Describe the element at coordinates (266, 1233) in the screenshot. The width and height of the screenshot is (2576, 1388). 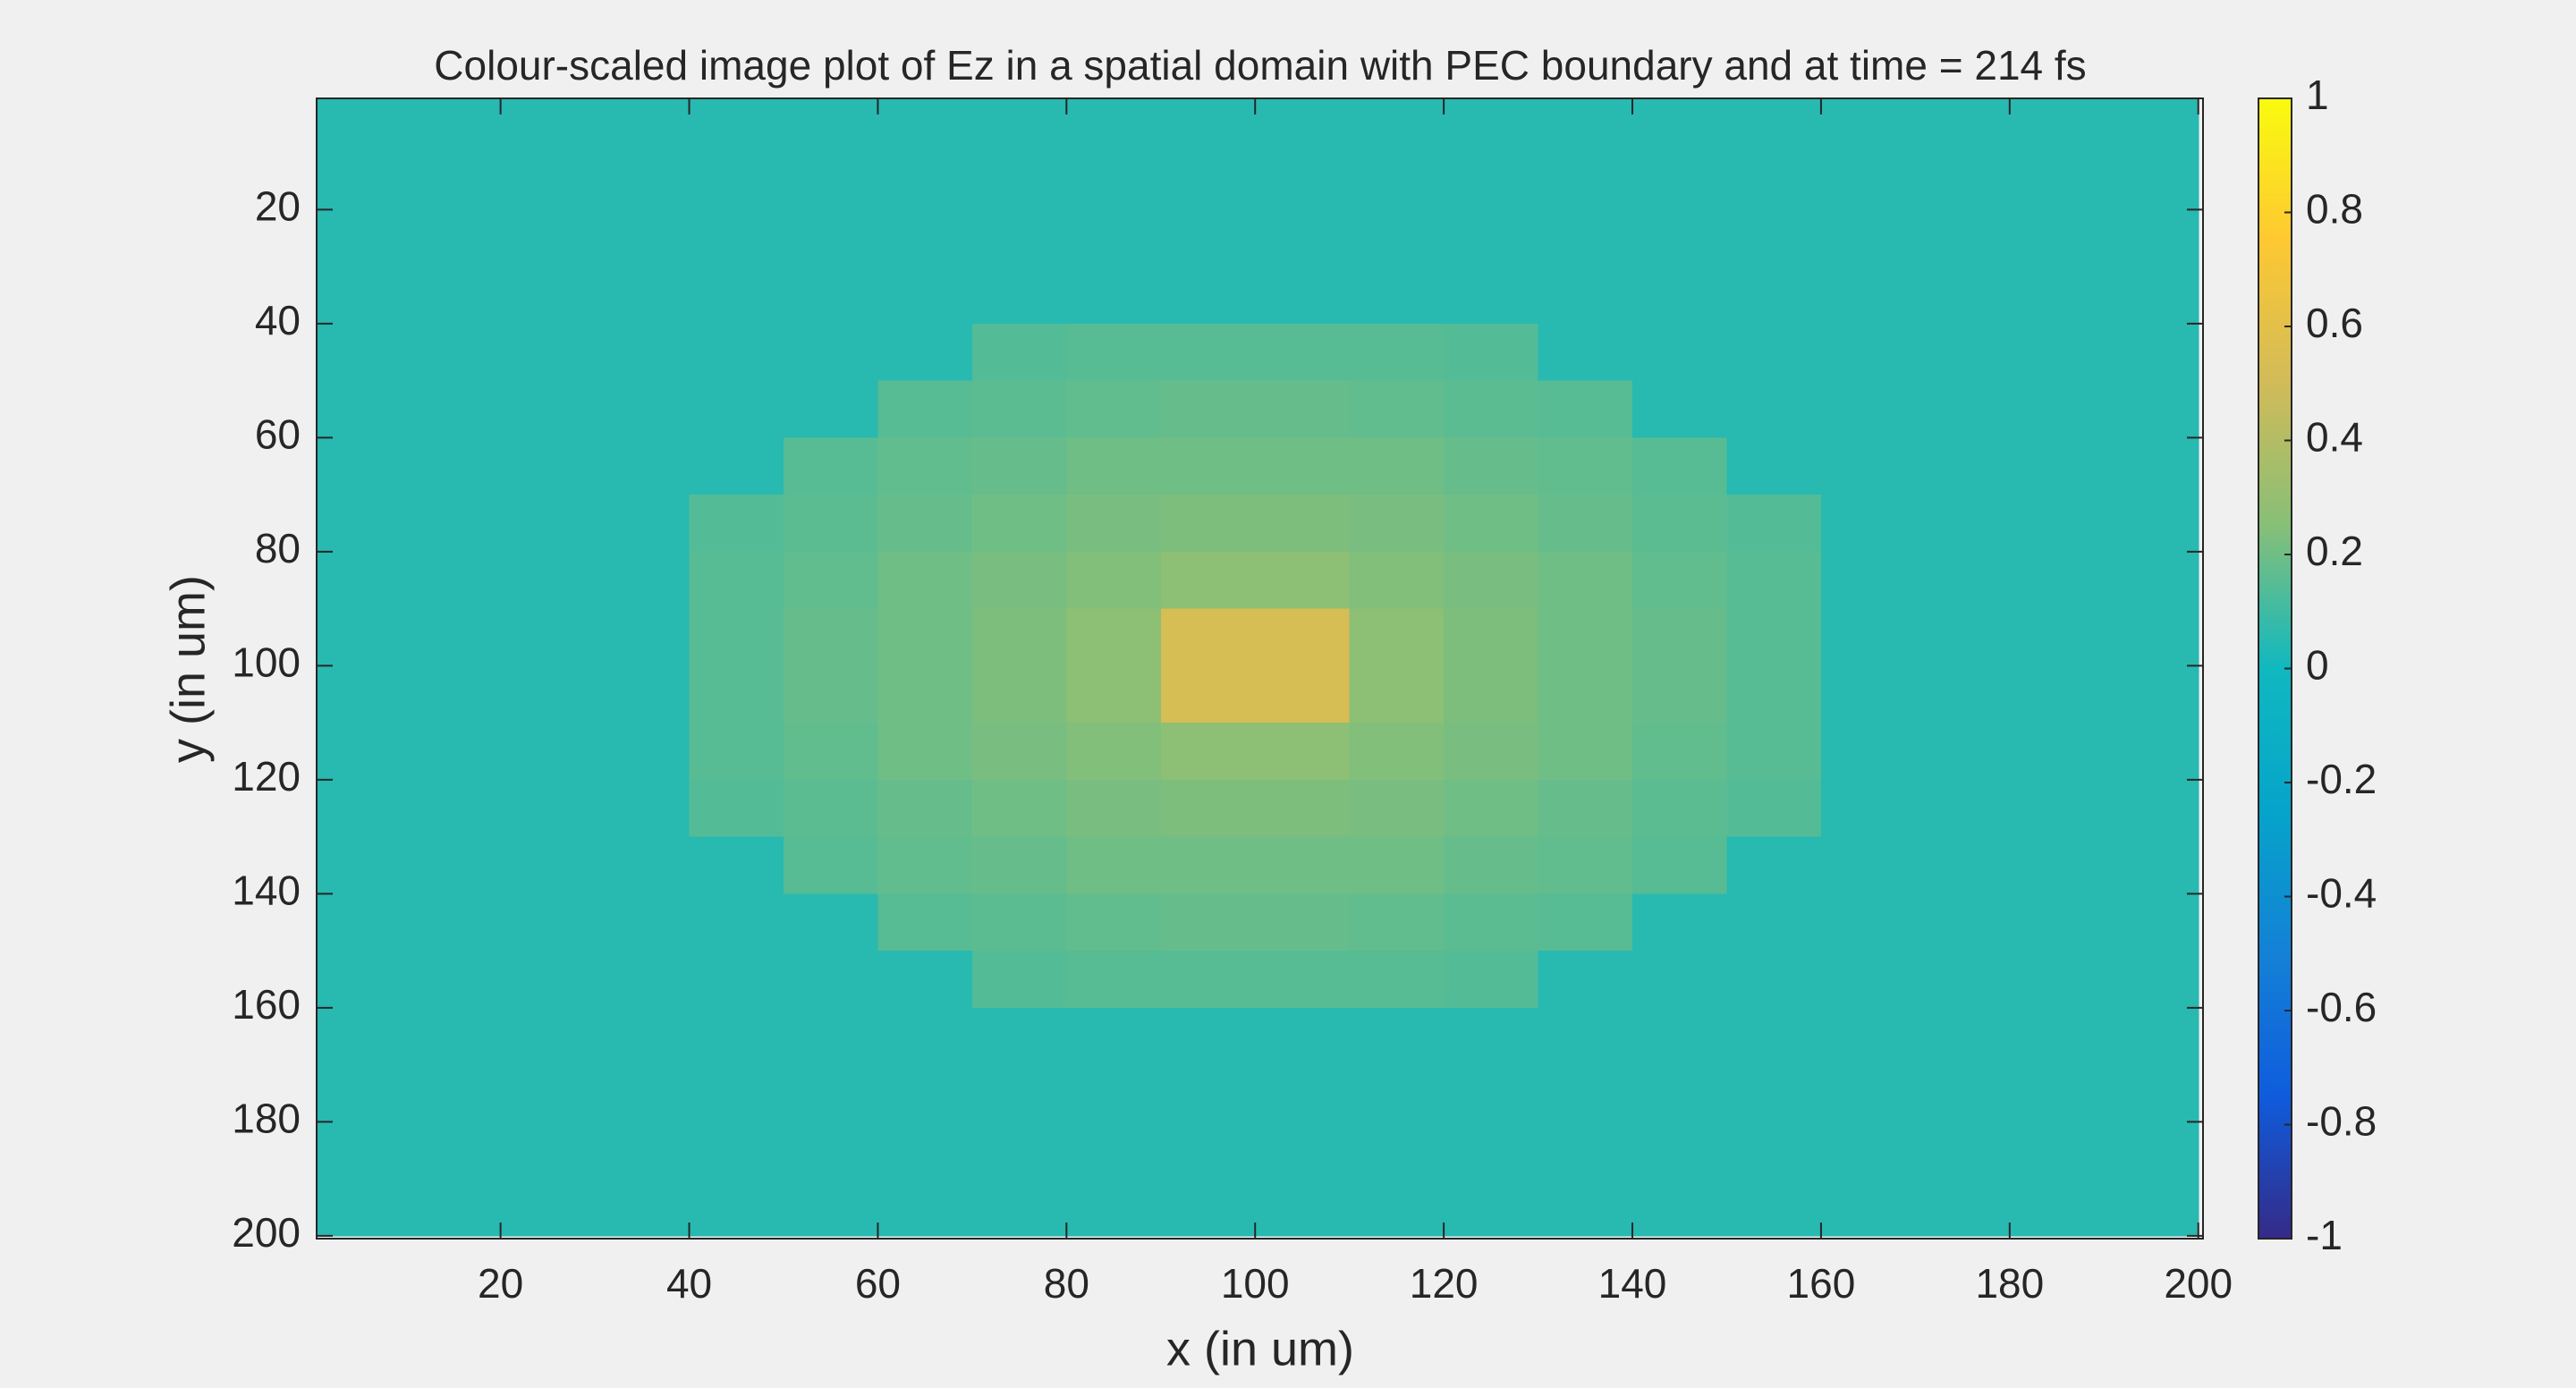
I see `y-tick-label: 200` at that location.